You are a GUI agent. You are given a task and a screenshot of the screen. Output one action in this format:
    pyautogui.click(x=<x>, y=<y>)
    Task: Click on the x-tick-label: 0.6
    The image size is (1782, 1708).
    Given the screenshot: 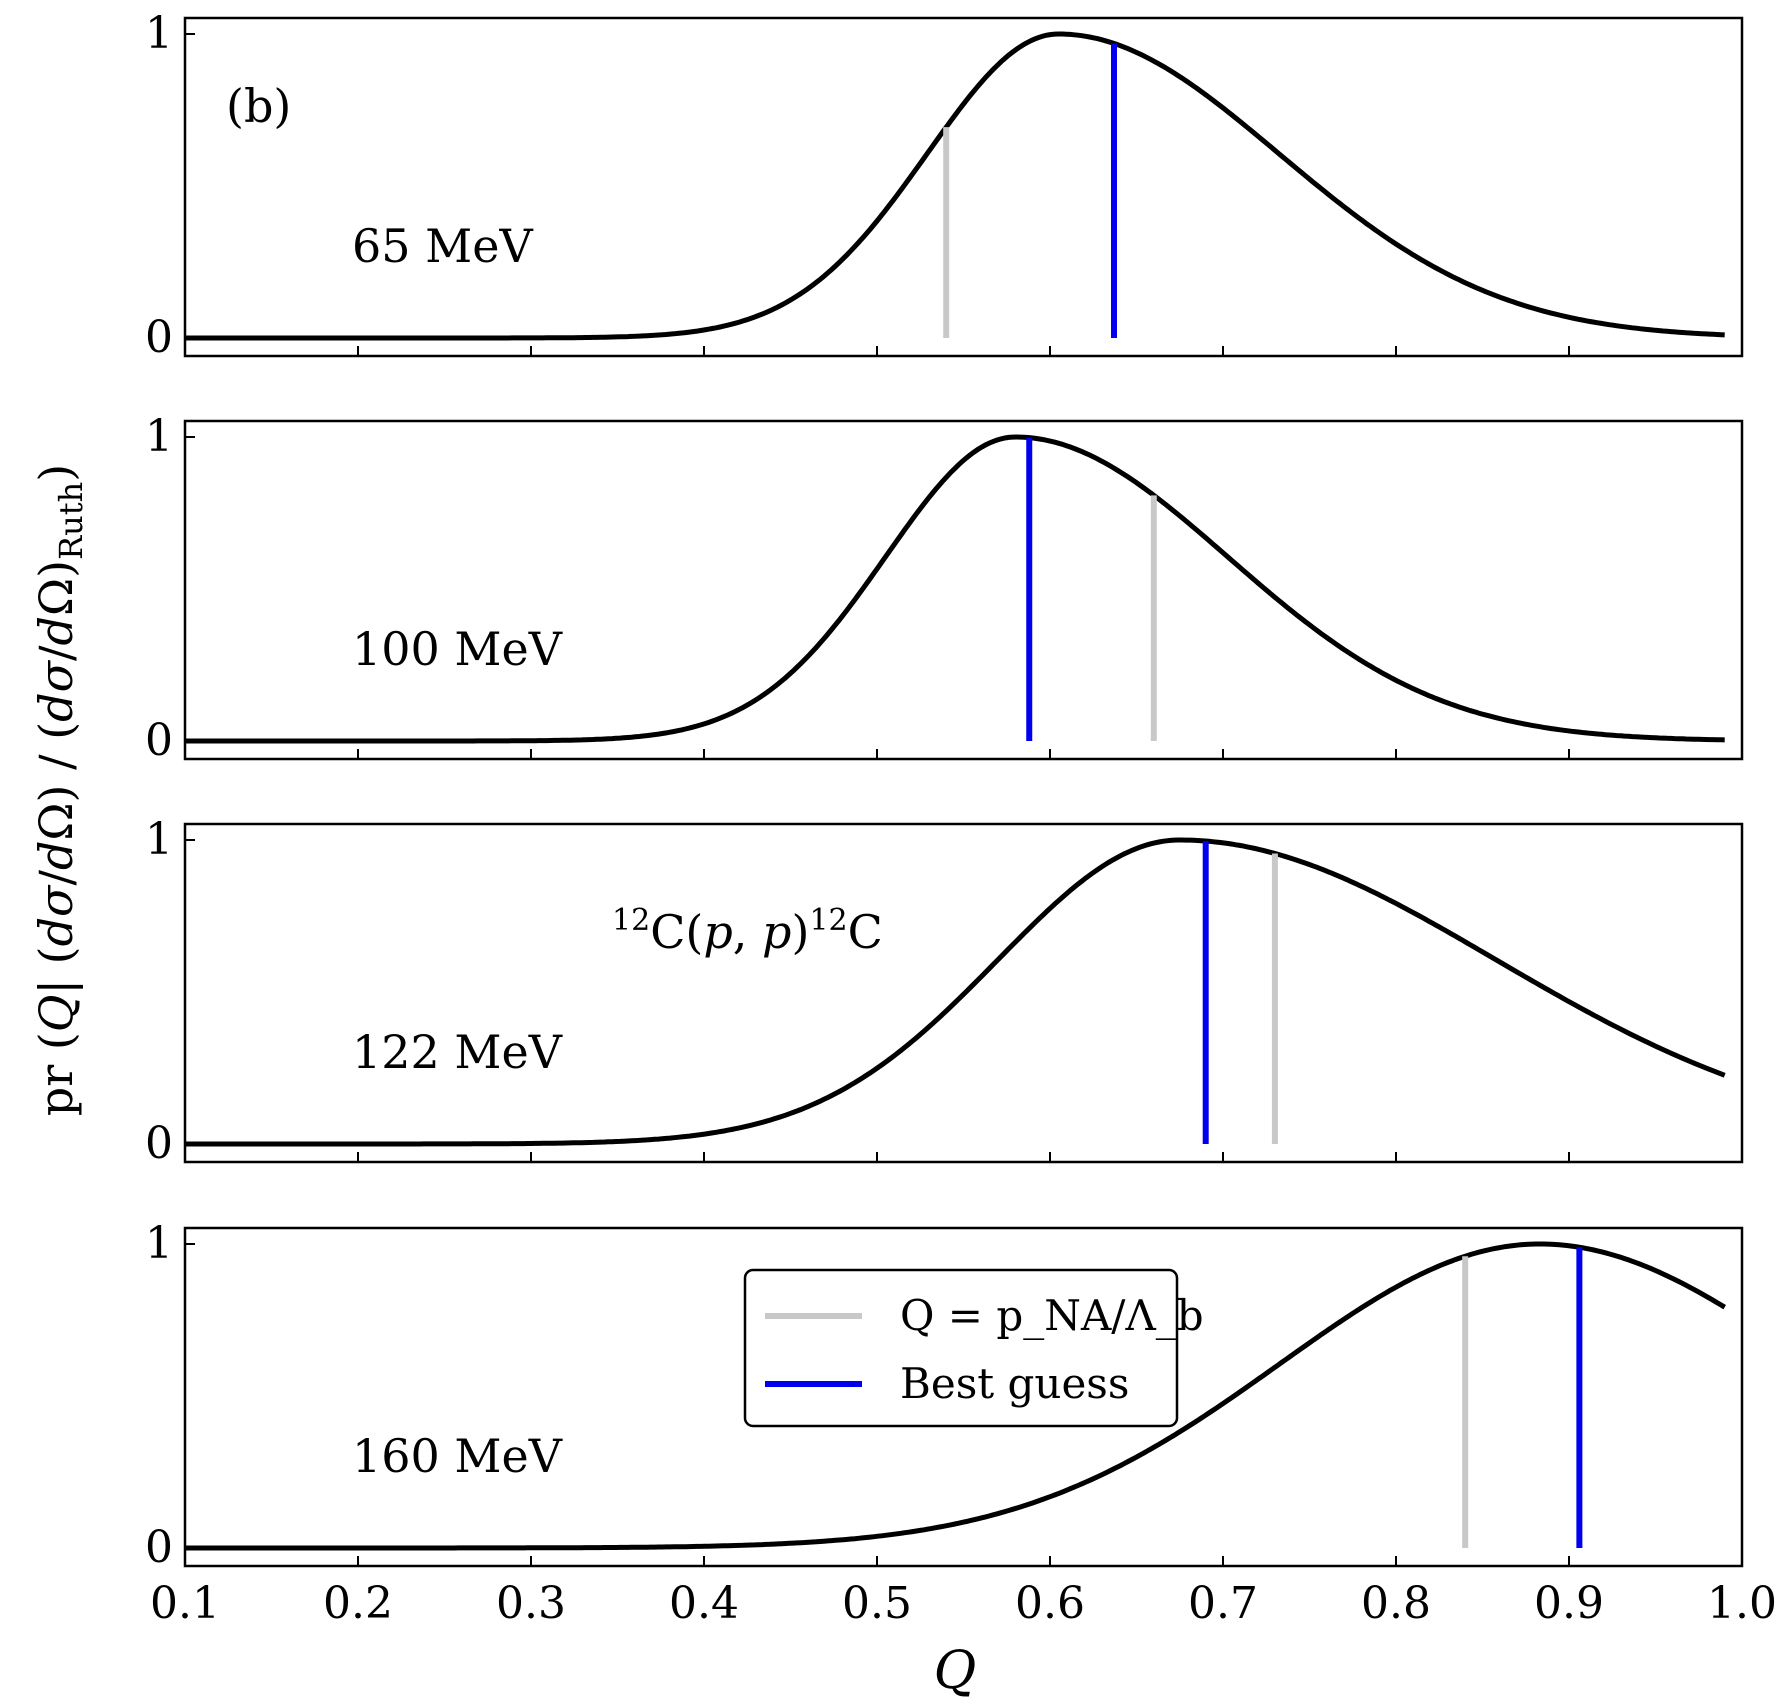 What is the action you would take?
    pyautogui.click(x=1050, y=1603)
    